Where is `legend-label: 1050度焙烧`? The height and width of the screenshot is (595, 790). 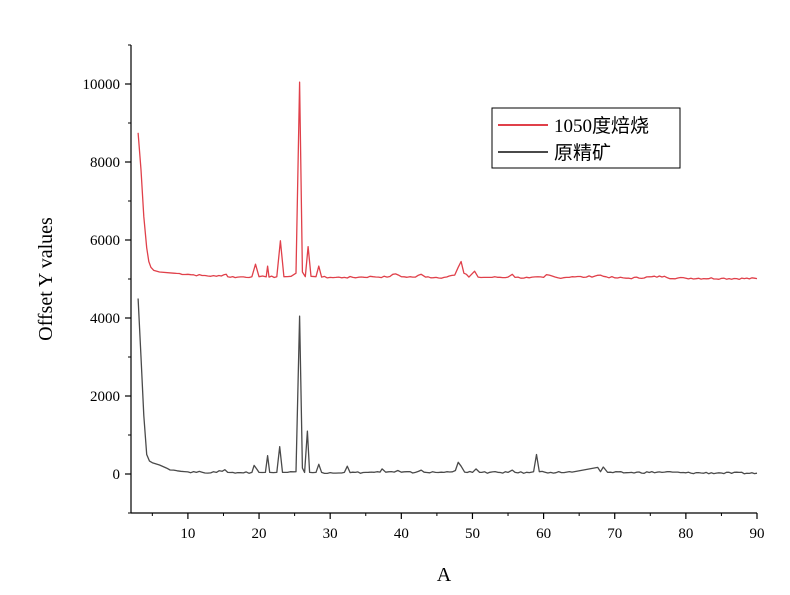
legend-label: 1050度焙烧 is located at coordinates (601, 126).